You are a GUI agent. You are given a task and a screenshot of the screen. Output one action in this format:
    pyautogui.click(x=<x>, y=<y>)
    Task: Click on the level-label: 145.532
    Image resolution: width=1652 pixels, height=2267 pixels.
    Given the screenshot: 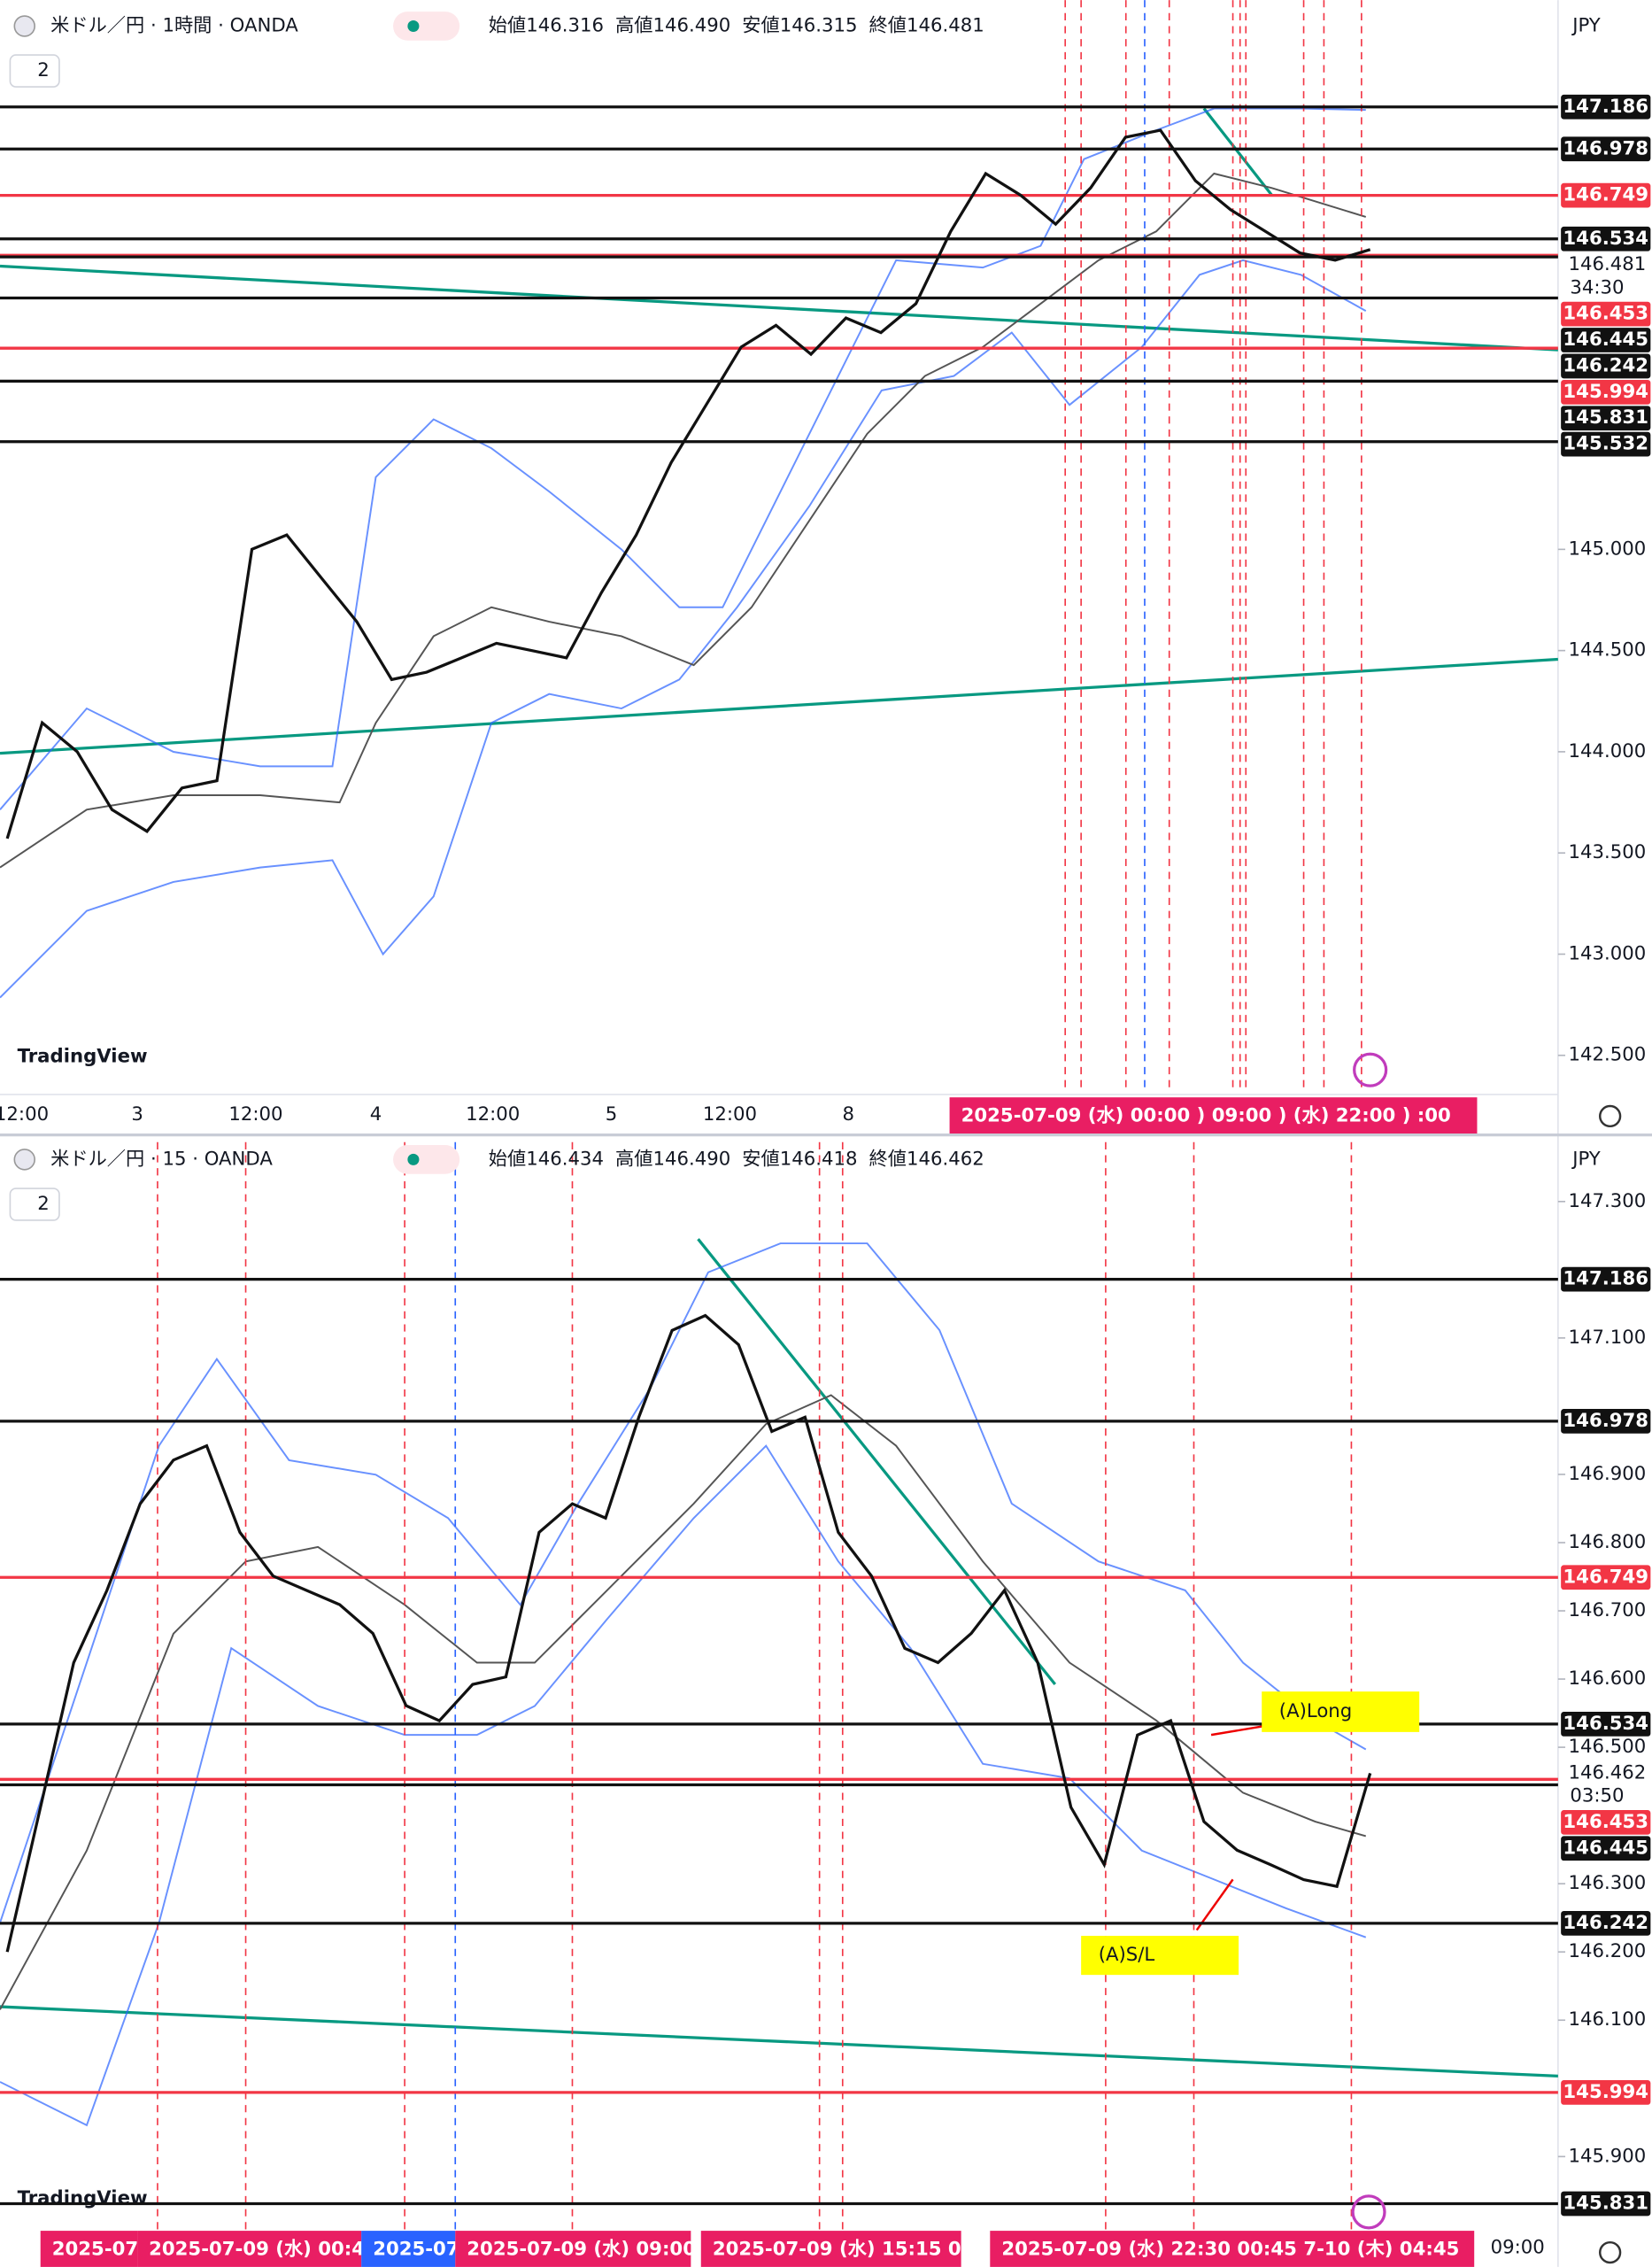 What is the action you would take?
    pyautogui.click(x=1605, y=444)
    